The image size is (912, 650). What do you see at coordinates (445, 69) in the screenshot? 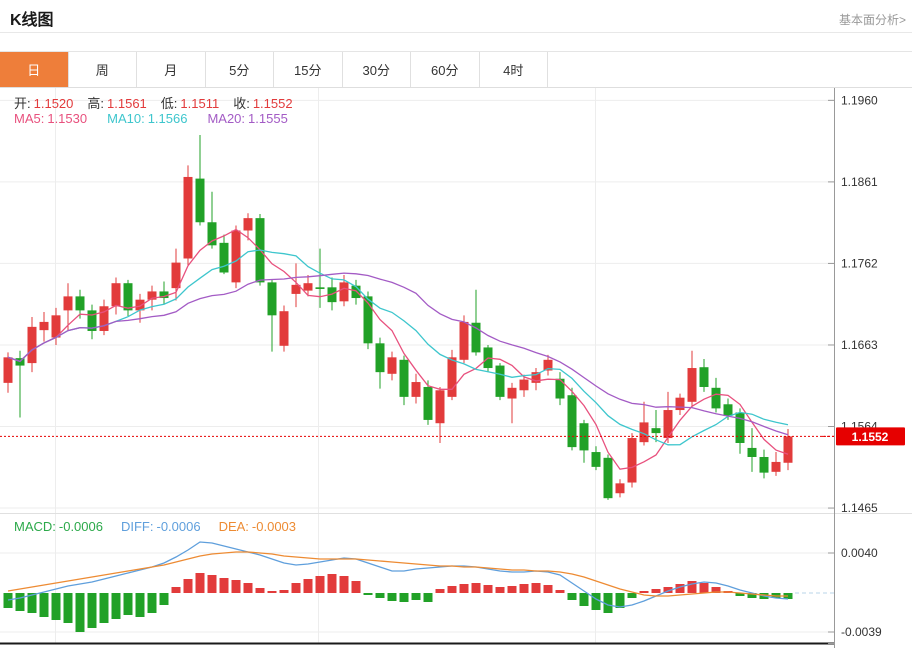
I see `tab-60分: 60分` at bounding box center [445, 69].